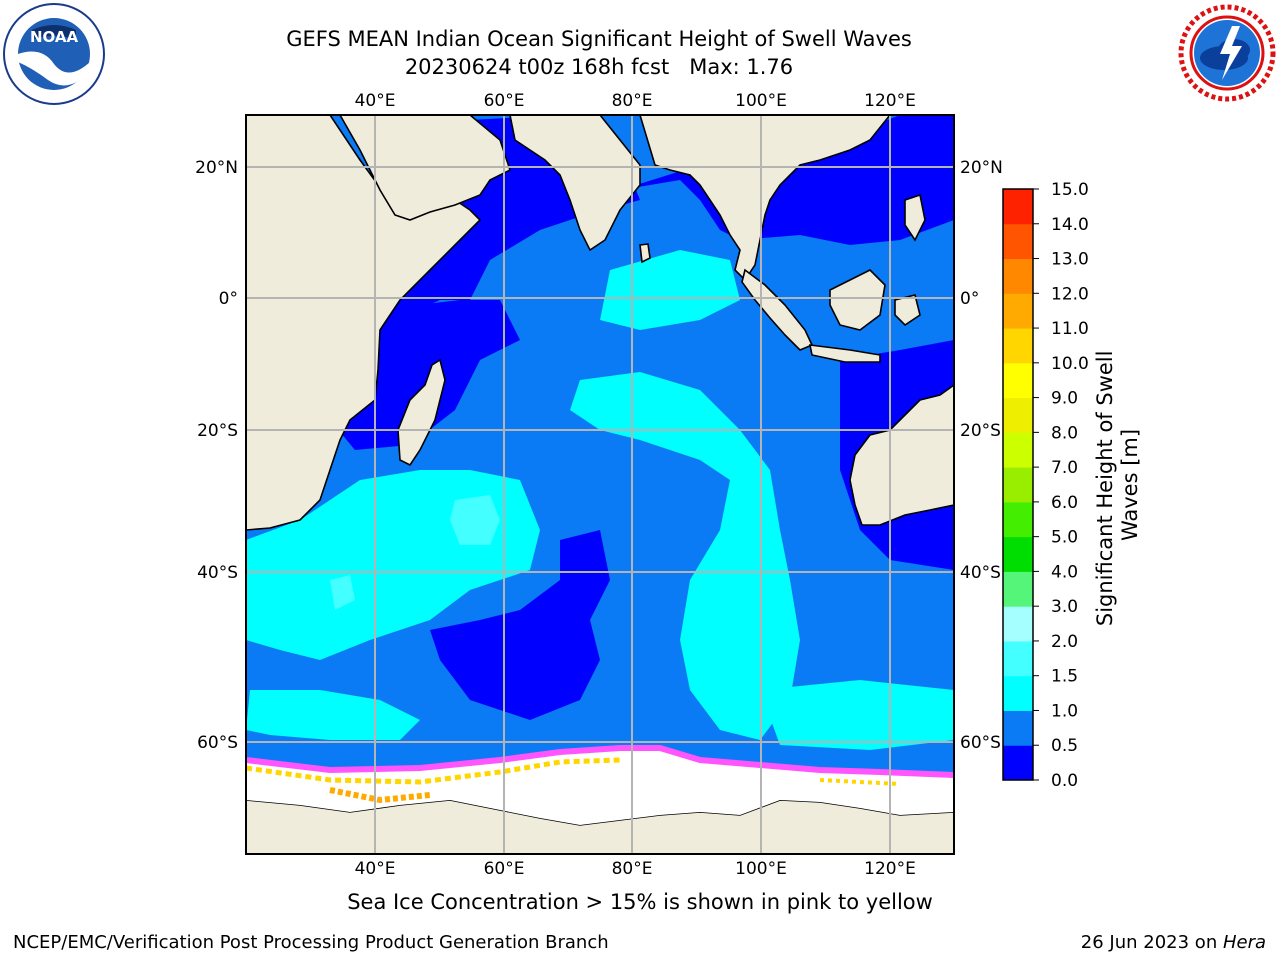 The height and width of the screenshot is (960, 1280). Describe the element at coordinates (217, 573) in the screenshot. I see `left-lat-label: 40°S` at that location.